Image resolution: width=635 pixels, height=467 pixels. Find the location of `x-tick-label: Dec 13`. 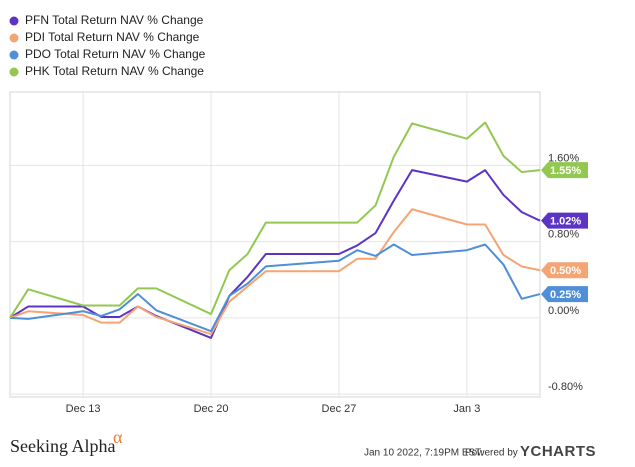

x-tick-label: Dec 13 is located at coordinates (83, 409).